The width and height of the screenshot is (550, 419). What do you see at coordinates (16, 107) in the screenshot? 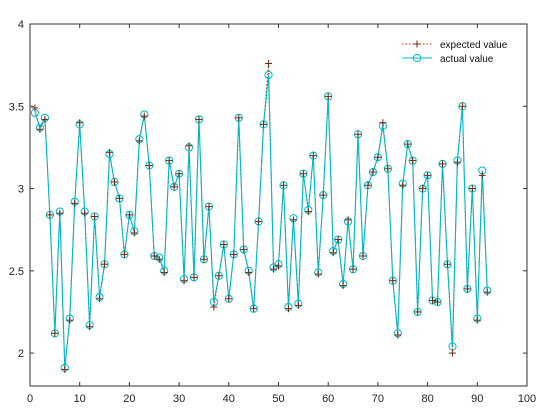
I see `y-tick-label: 3.5` at bounding box center [16, 107].